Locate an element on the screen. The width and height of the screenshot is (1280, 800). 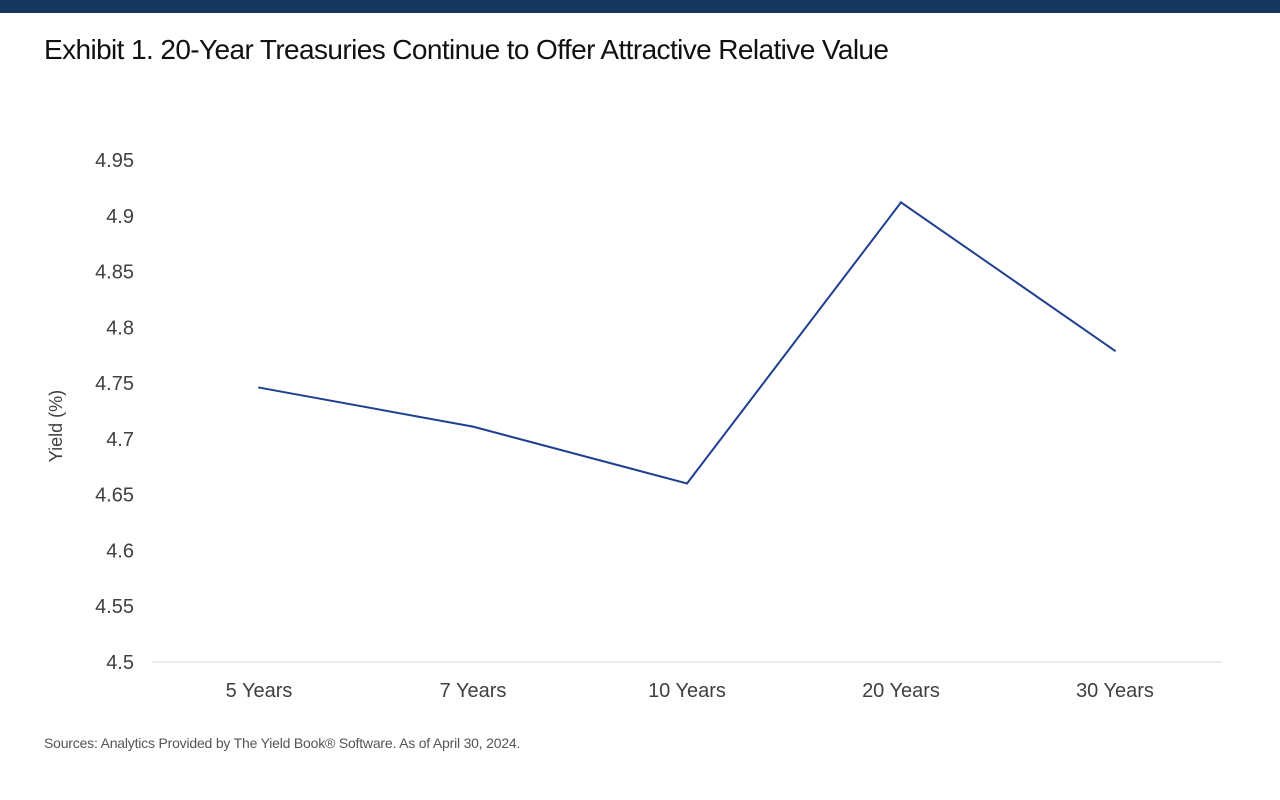
y-tick-label: 4.85 is located at coordinates (114, 273).